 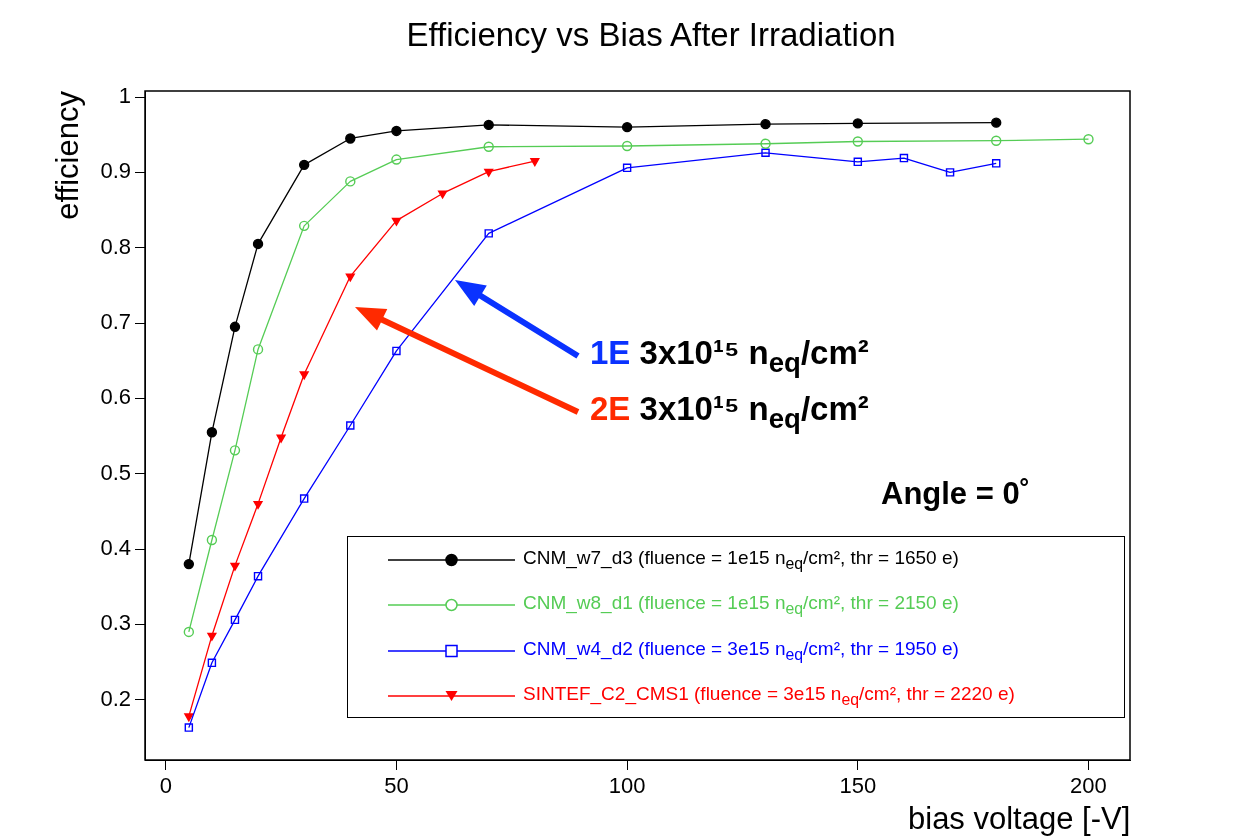 What do you see at coordinates (651, 34) in the screenshot?
I see `chart-title: Efficiency vs Bias After Irradiation` at bounding box center [651, 34].